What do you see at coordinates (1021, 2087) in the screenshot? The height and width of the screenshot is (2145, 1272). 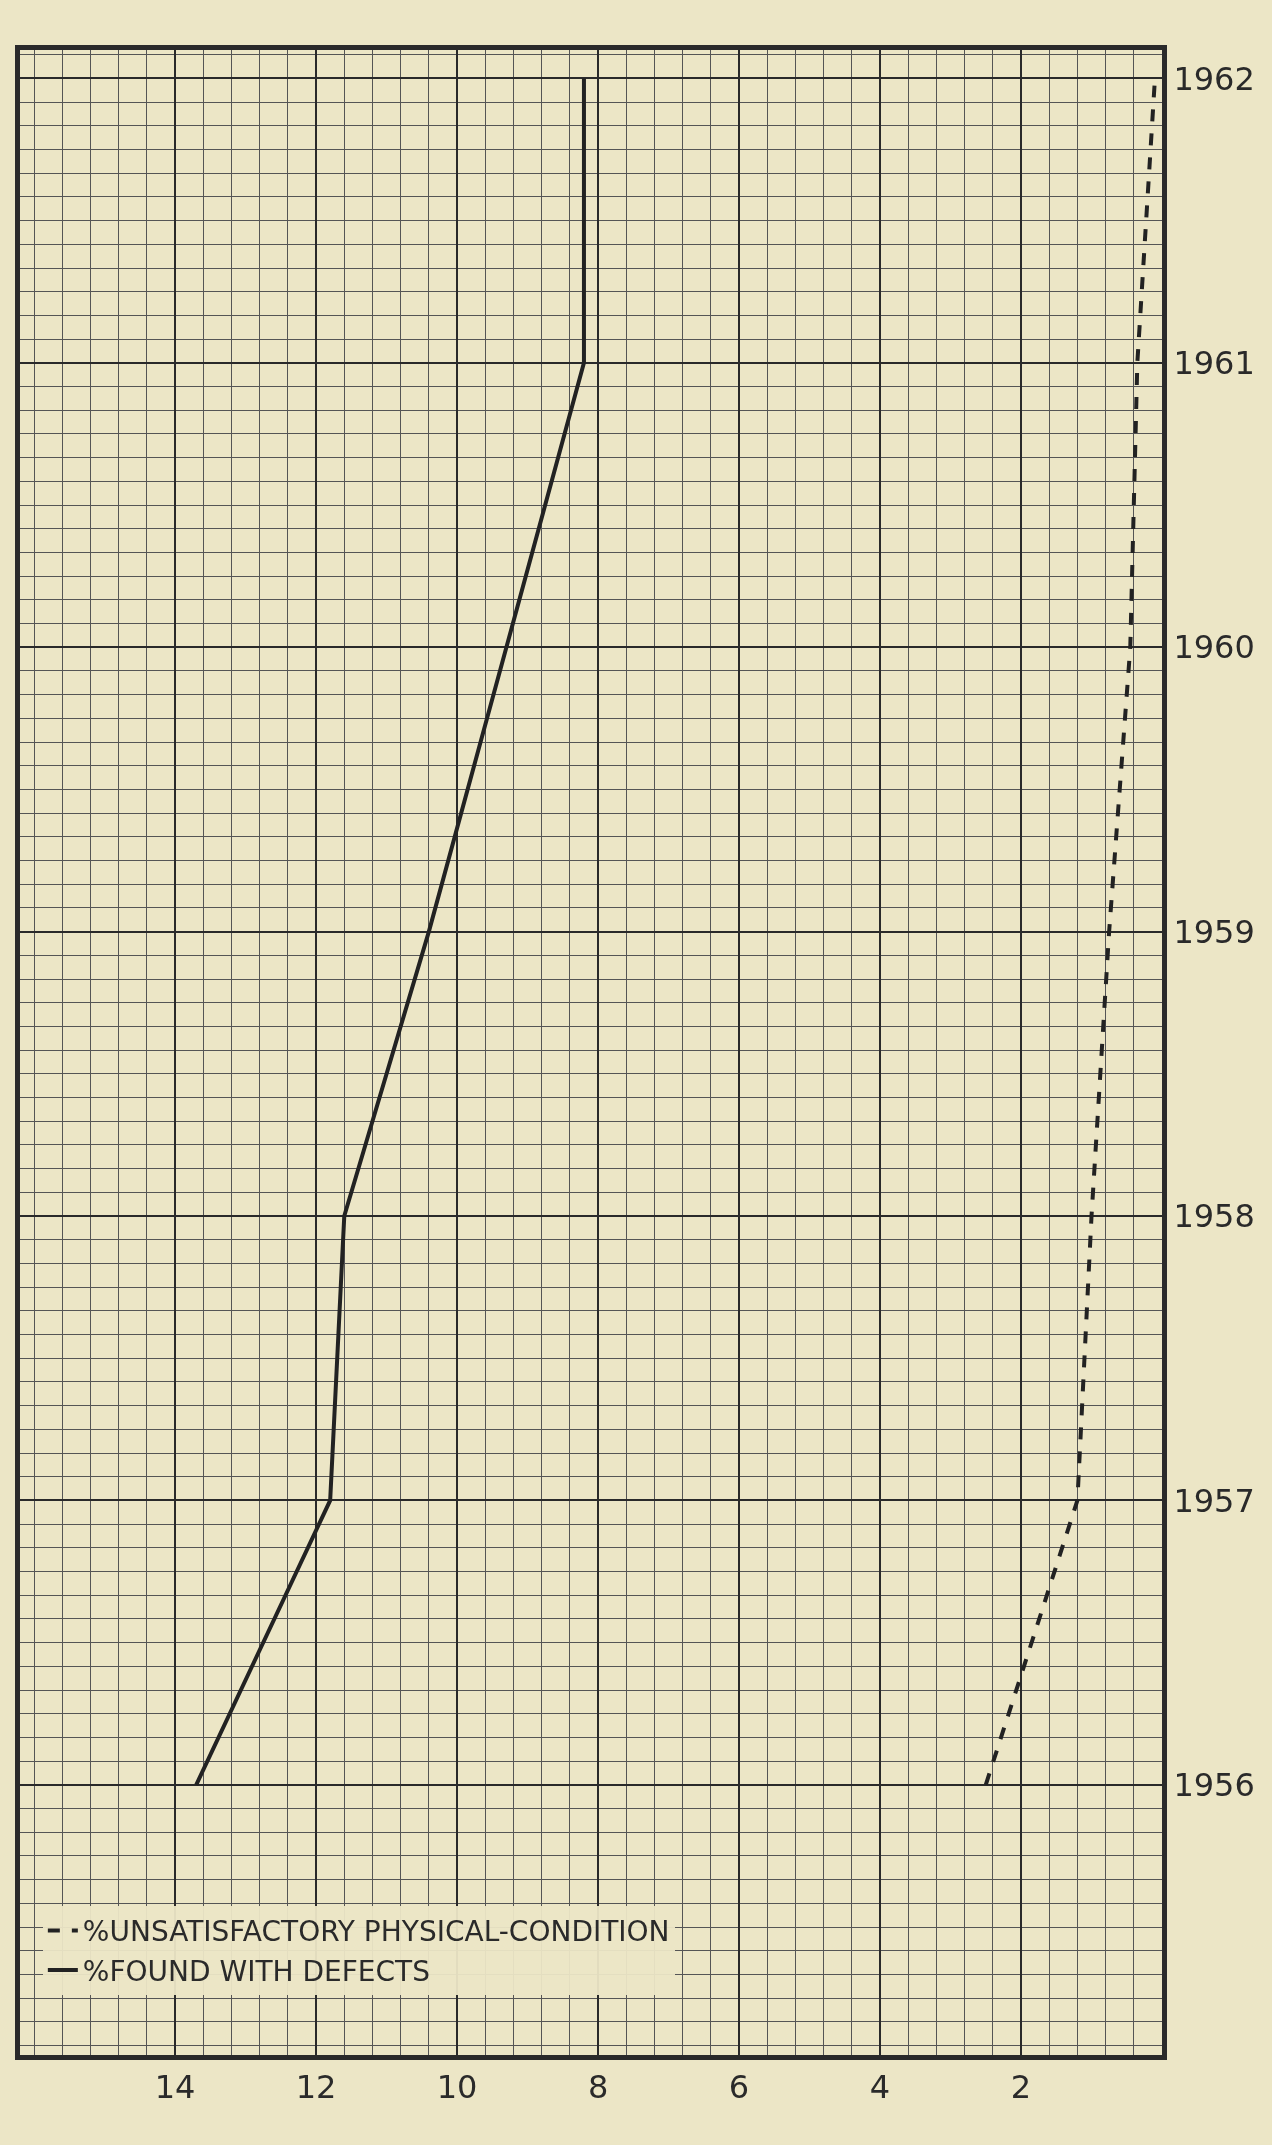 I see `x-tick-label: 2` at bounding box center [1021, 2087].